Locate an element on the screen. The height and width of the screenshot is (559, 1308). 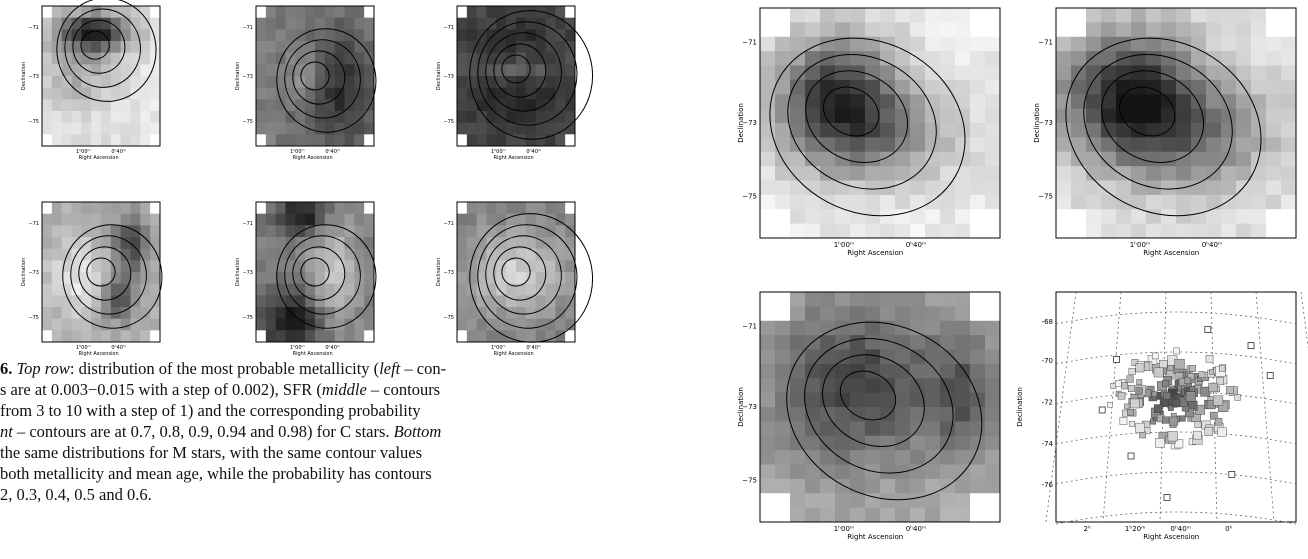
y-tick-label: −71 is located at coordinates (448, 224).